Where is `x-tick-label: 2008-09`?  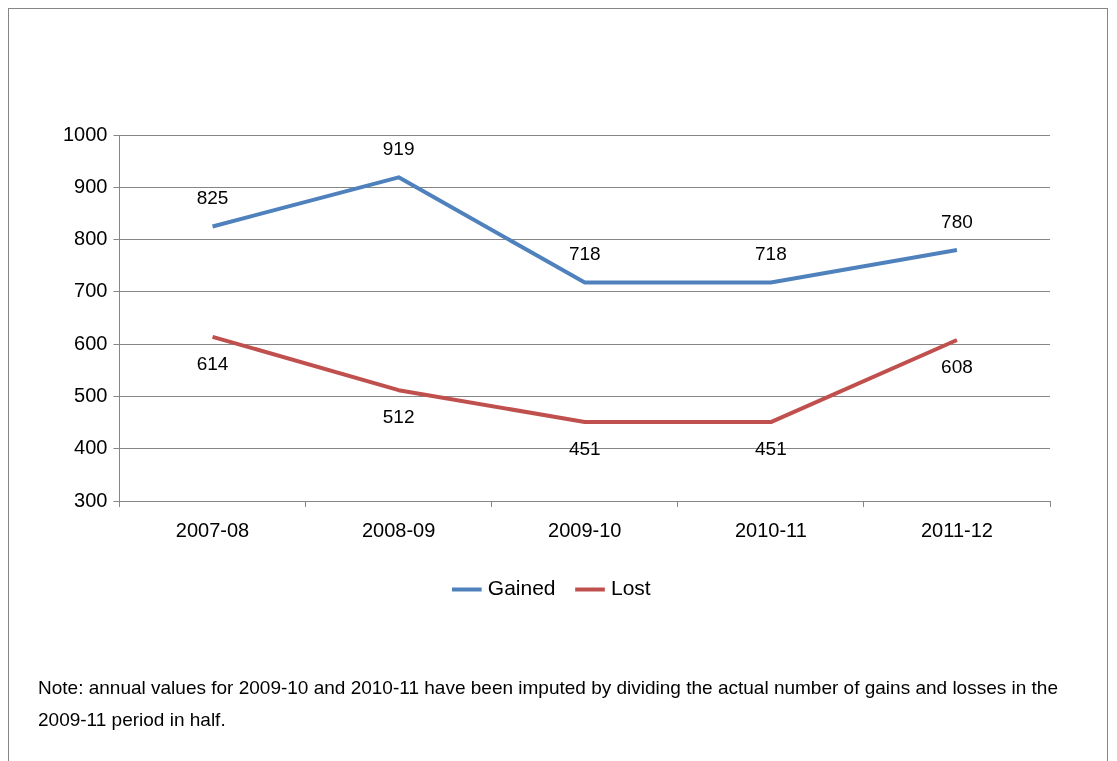
x-tick-label: 2008-09 is located at coordinates (398, 529).